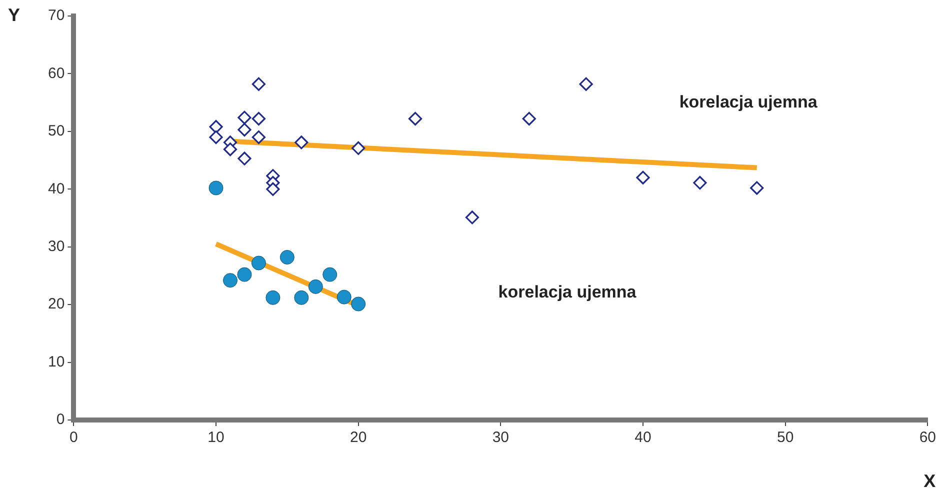 The width and height of the screenshot is (939, 490). I want to click on x-tick-label: 20, so click(358, 437).